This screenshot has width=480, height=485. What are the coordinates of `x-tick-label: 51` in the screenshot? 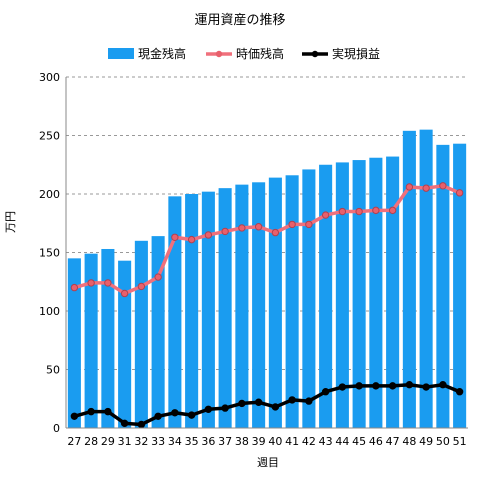 It's located at (460, 441).